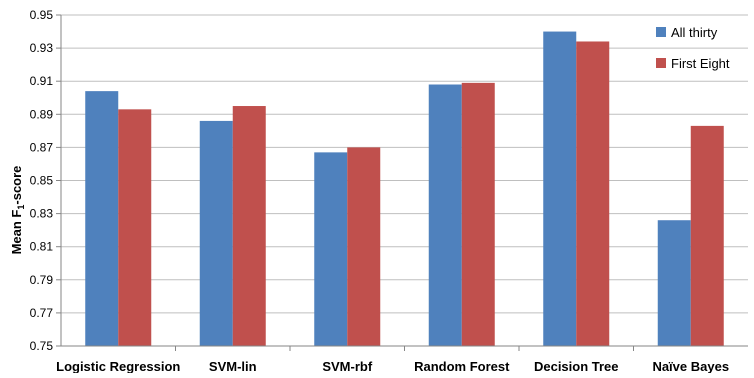  What do you see at coordinates (16, 185) in the screenshot?
I see `y-axis-label-suffix: -score` at bounding box center [16, 185].